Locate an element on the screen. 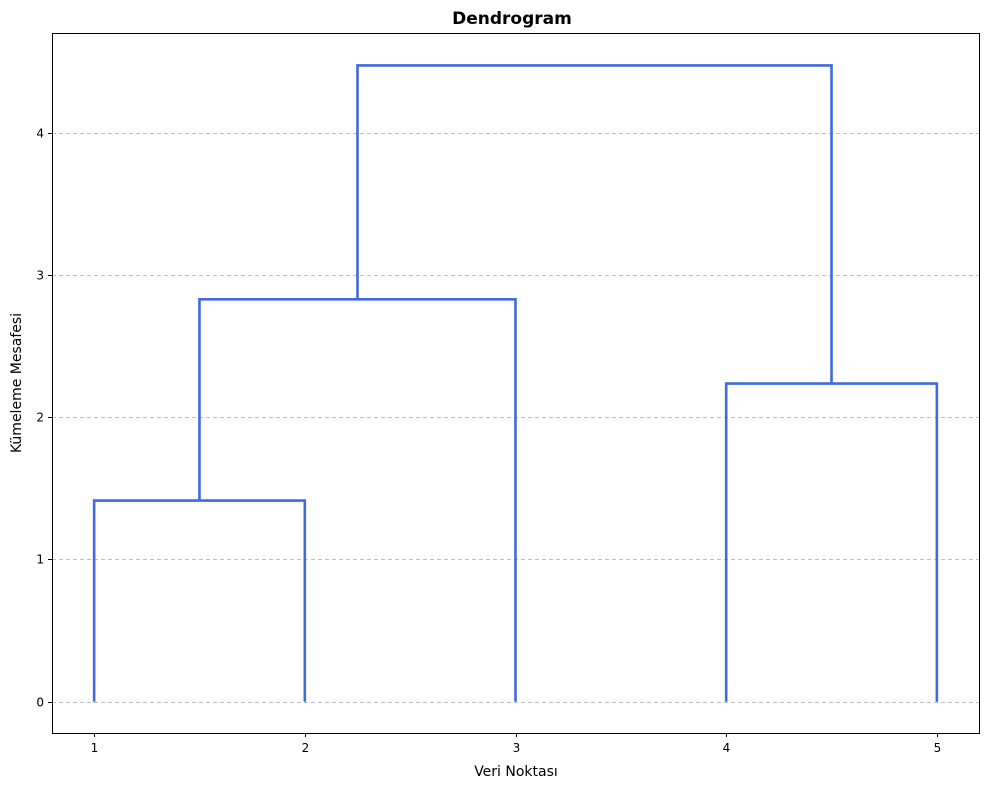  x-tick-label: 1 is located at coordinates (95, 748).